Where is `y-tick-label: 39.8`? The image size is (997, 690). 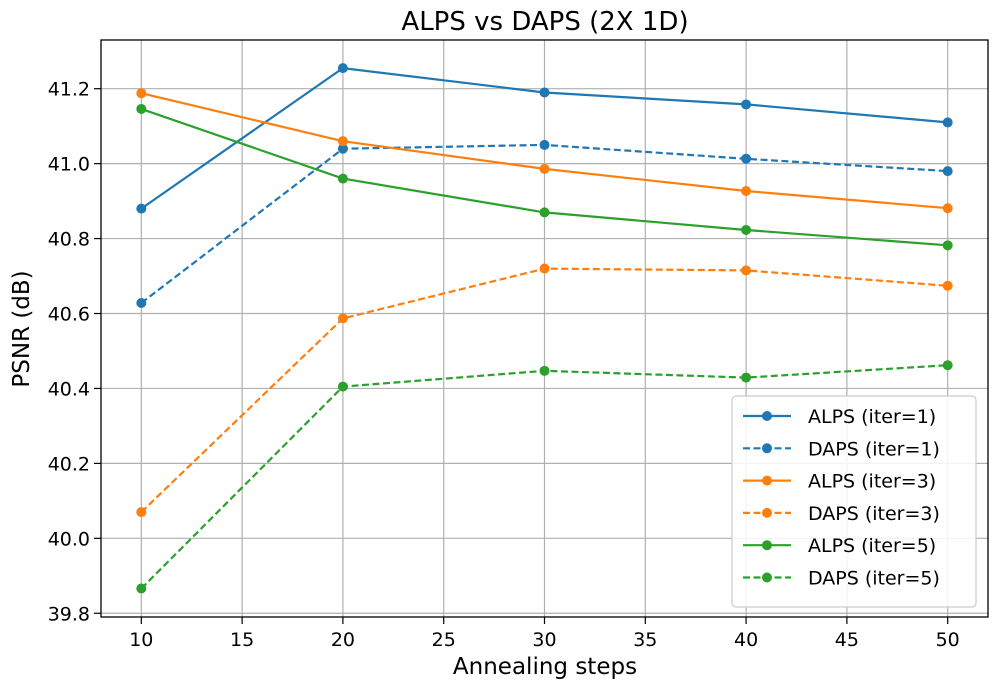 y-tick-label: 39.8 is located at coordinates (69, 614).